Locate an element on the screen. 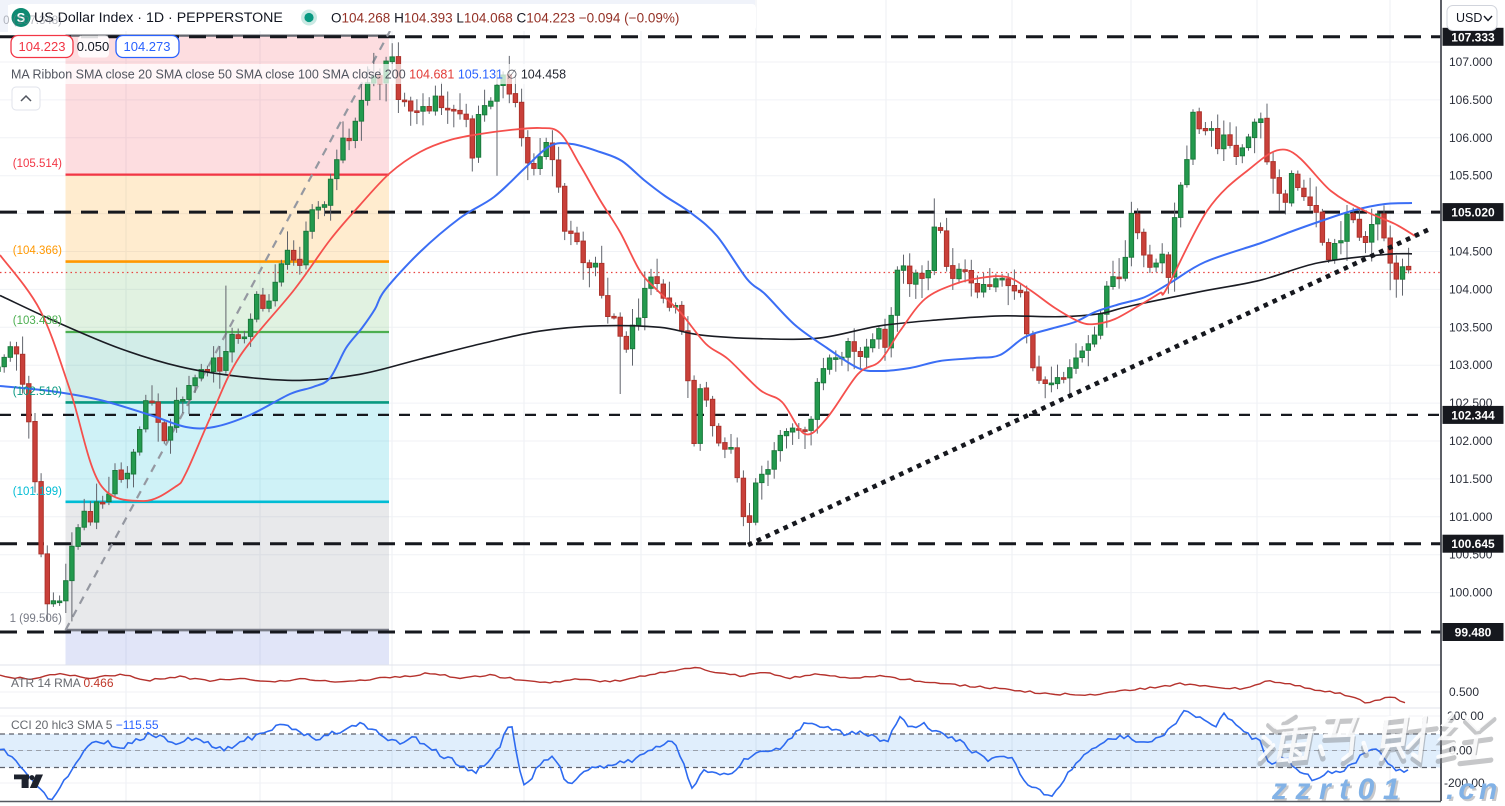  svg-text: 1 (99.506) is located at coordinates (36, 619).